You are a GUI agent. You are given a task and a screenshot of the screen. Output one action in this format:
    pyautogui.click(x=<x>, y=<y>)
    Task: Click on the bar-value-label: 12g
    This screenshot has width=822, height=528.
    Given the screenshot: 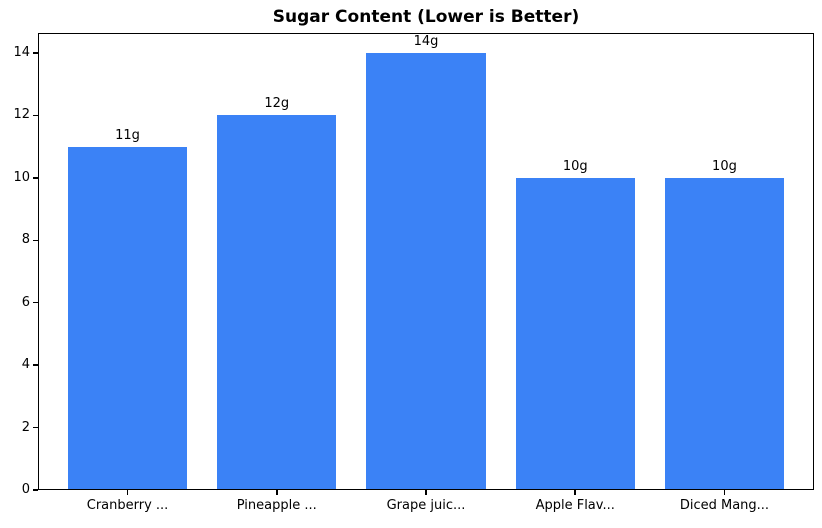 What is the action you would take?
    pyautogui.click(x=277, y=104)
    